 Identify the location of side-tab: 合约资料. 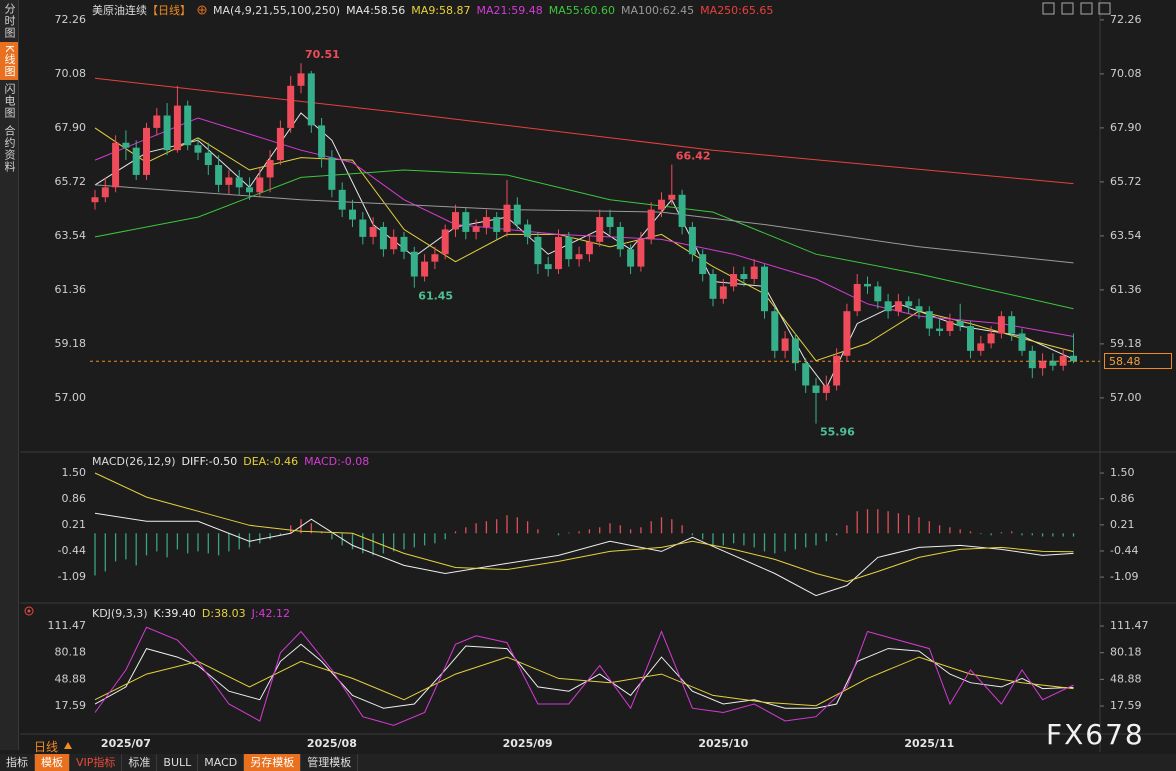
(9, 149).